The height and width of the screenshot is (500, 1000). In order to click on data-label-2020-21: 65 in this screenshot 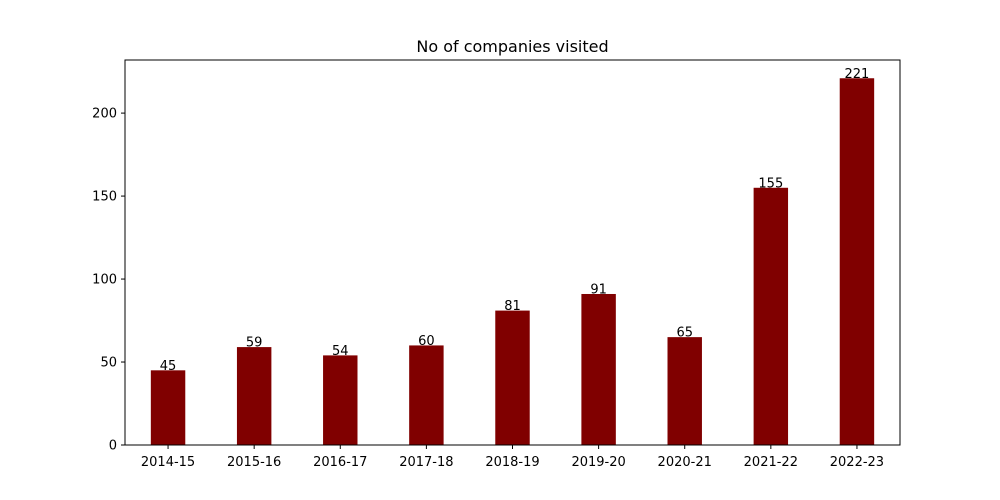, I will do `click(684, 333)`.